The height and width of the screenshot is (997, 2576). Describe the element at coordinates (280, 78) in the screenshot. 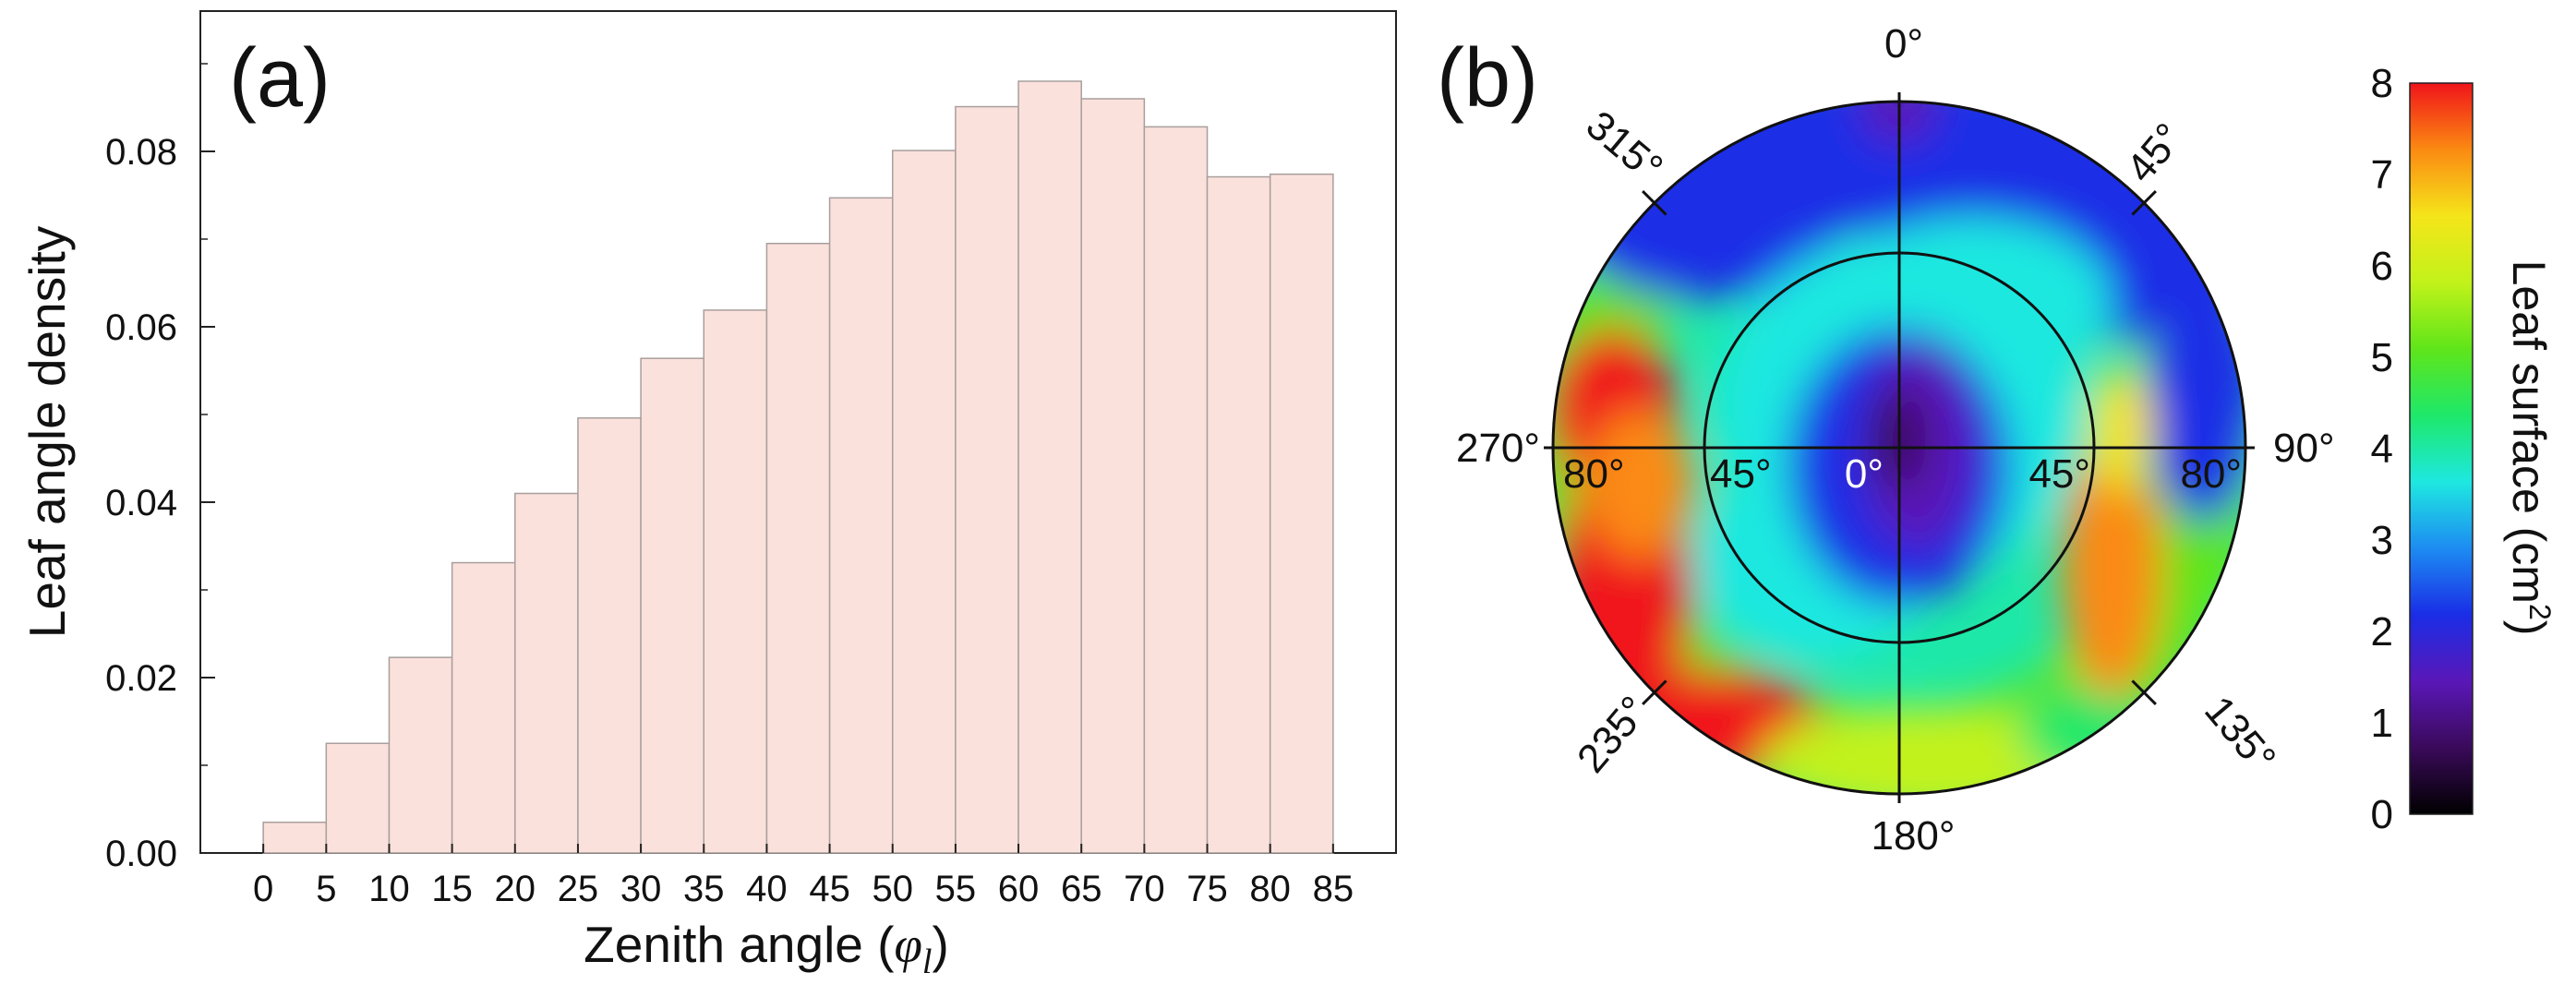

I see `panel-label-a: (a)` at that location.